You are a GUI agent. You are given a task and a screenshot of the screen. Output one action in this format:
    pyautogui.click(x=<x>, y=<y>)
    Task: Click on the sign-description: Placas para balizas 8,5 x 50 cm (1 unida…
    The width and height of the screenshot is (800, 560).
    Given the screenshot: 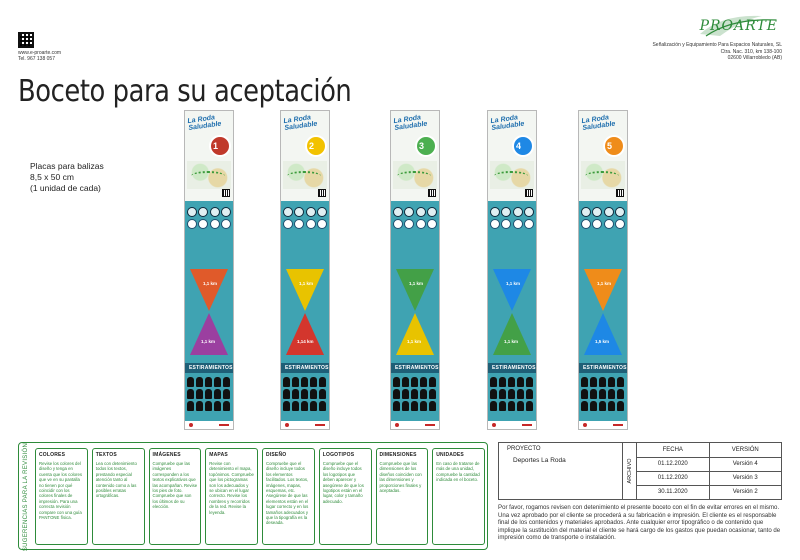 What is the action you would take?
    pyautogui.click(x=67, y=177)
    